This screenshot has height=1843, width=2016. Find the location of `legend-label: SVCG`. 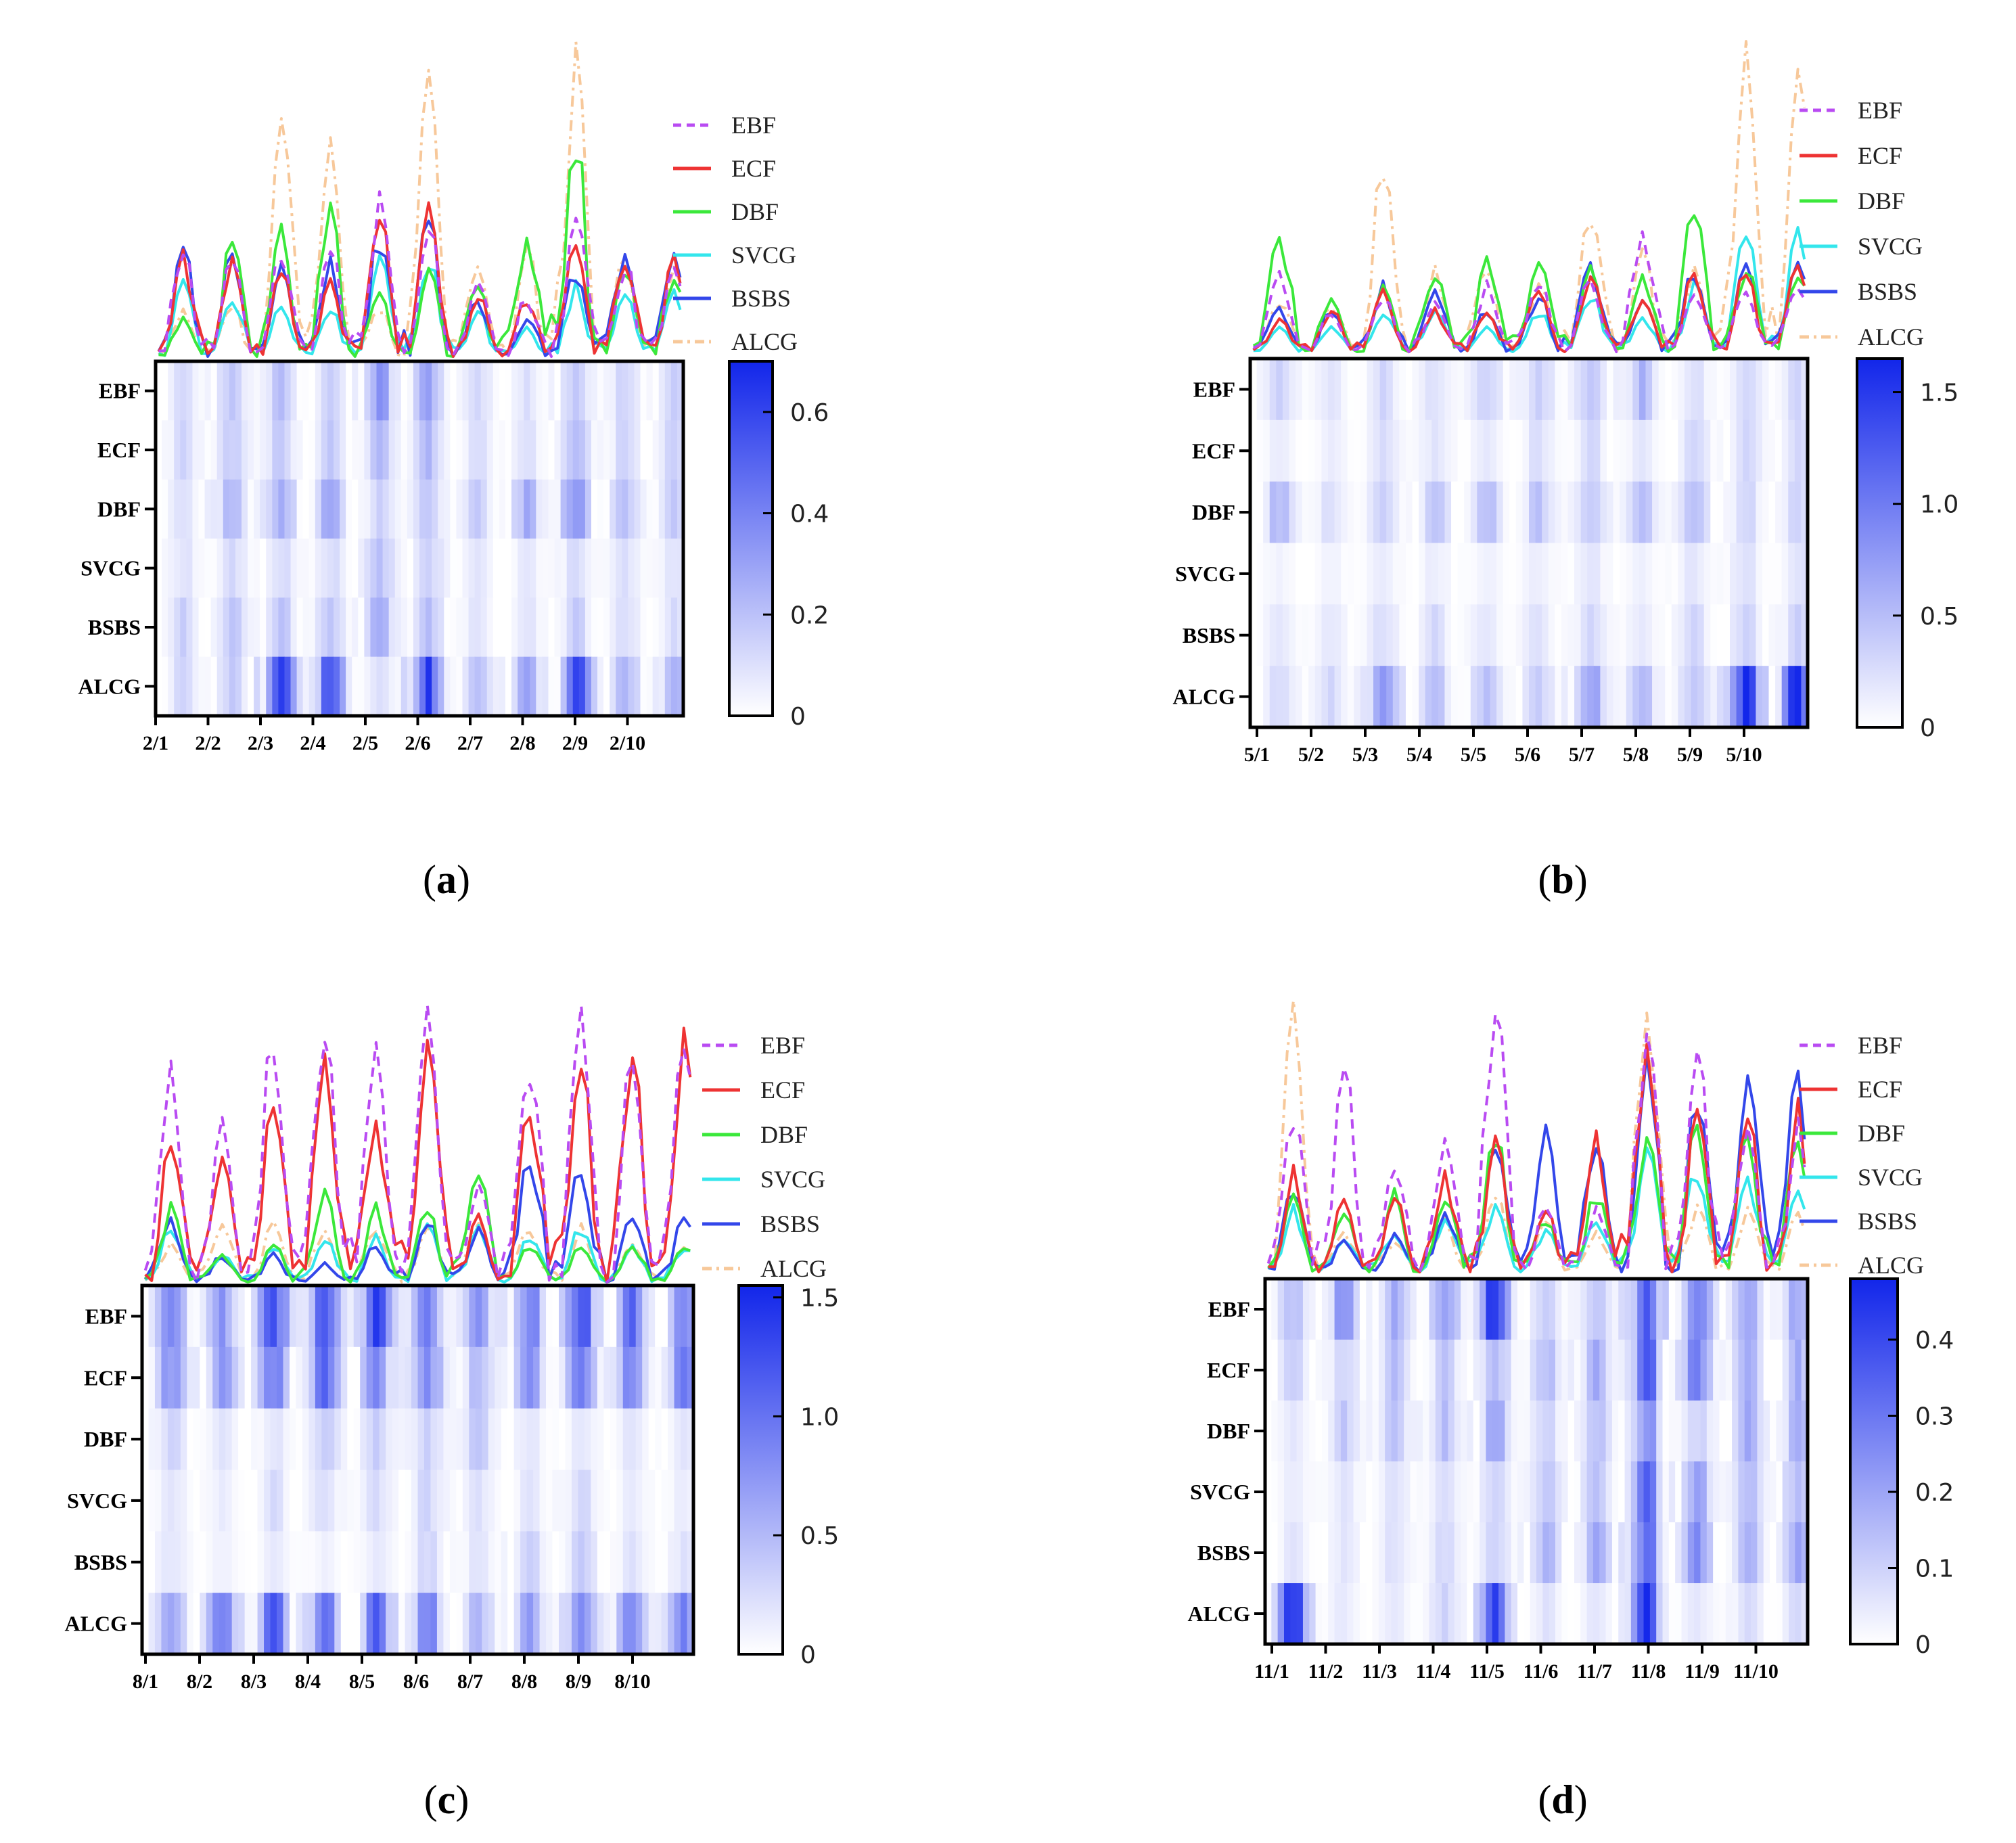

legend-label: SVCG is located at coordinates (764, 255).